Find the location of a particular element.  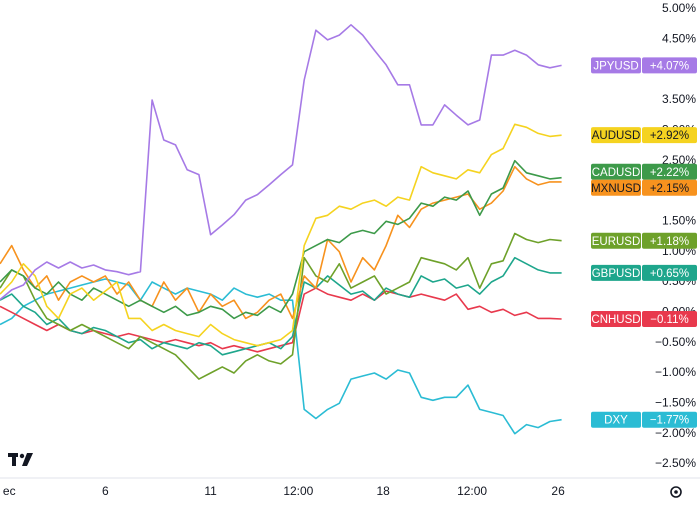

legend-entry: CADUSD is located at coordinates (616, 173).